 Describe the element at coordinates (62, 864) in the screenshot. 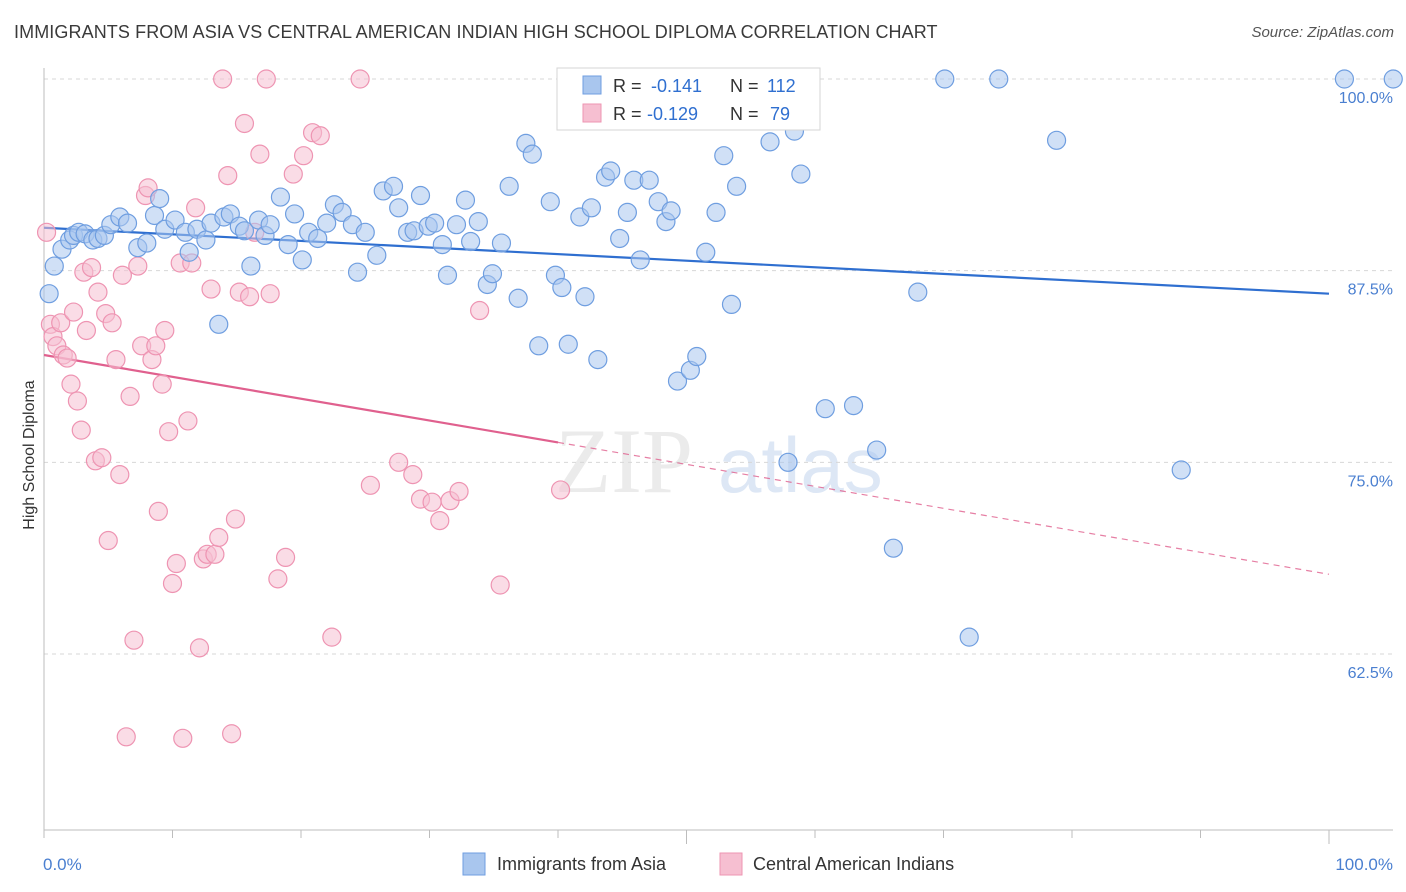

I see `x-tick-label-min: 0.0%` at that location.